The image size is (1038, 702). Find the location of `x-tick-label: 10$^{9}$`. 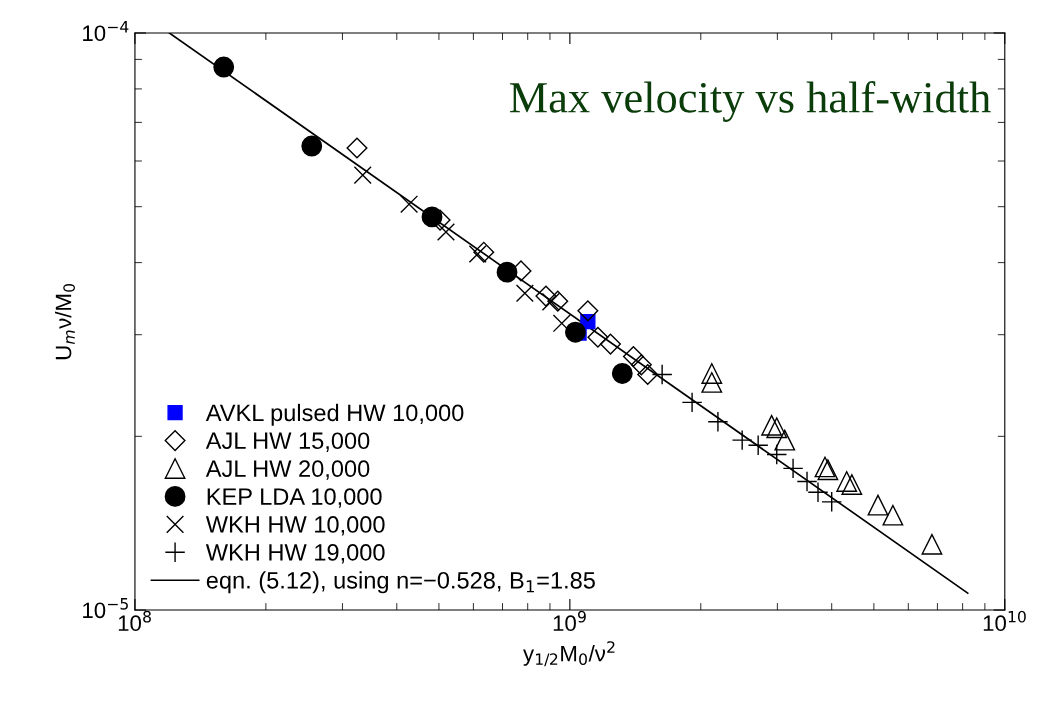

x-tick-label: 10$^{9}$ is located at coordinates (569, 621).